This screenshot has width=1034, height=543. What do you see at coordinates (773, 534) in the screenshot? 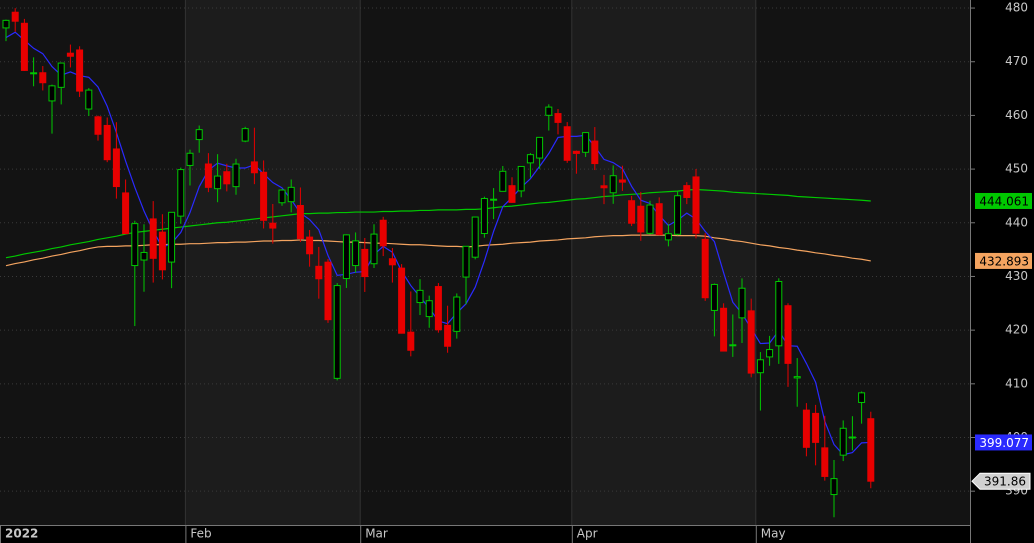
I see `x-tick-label: May` at bounding box center [773, 534].